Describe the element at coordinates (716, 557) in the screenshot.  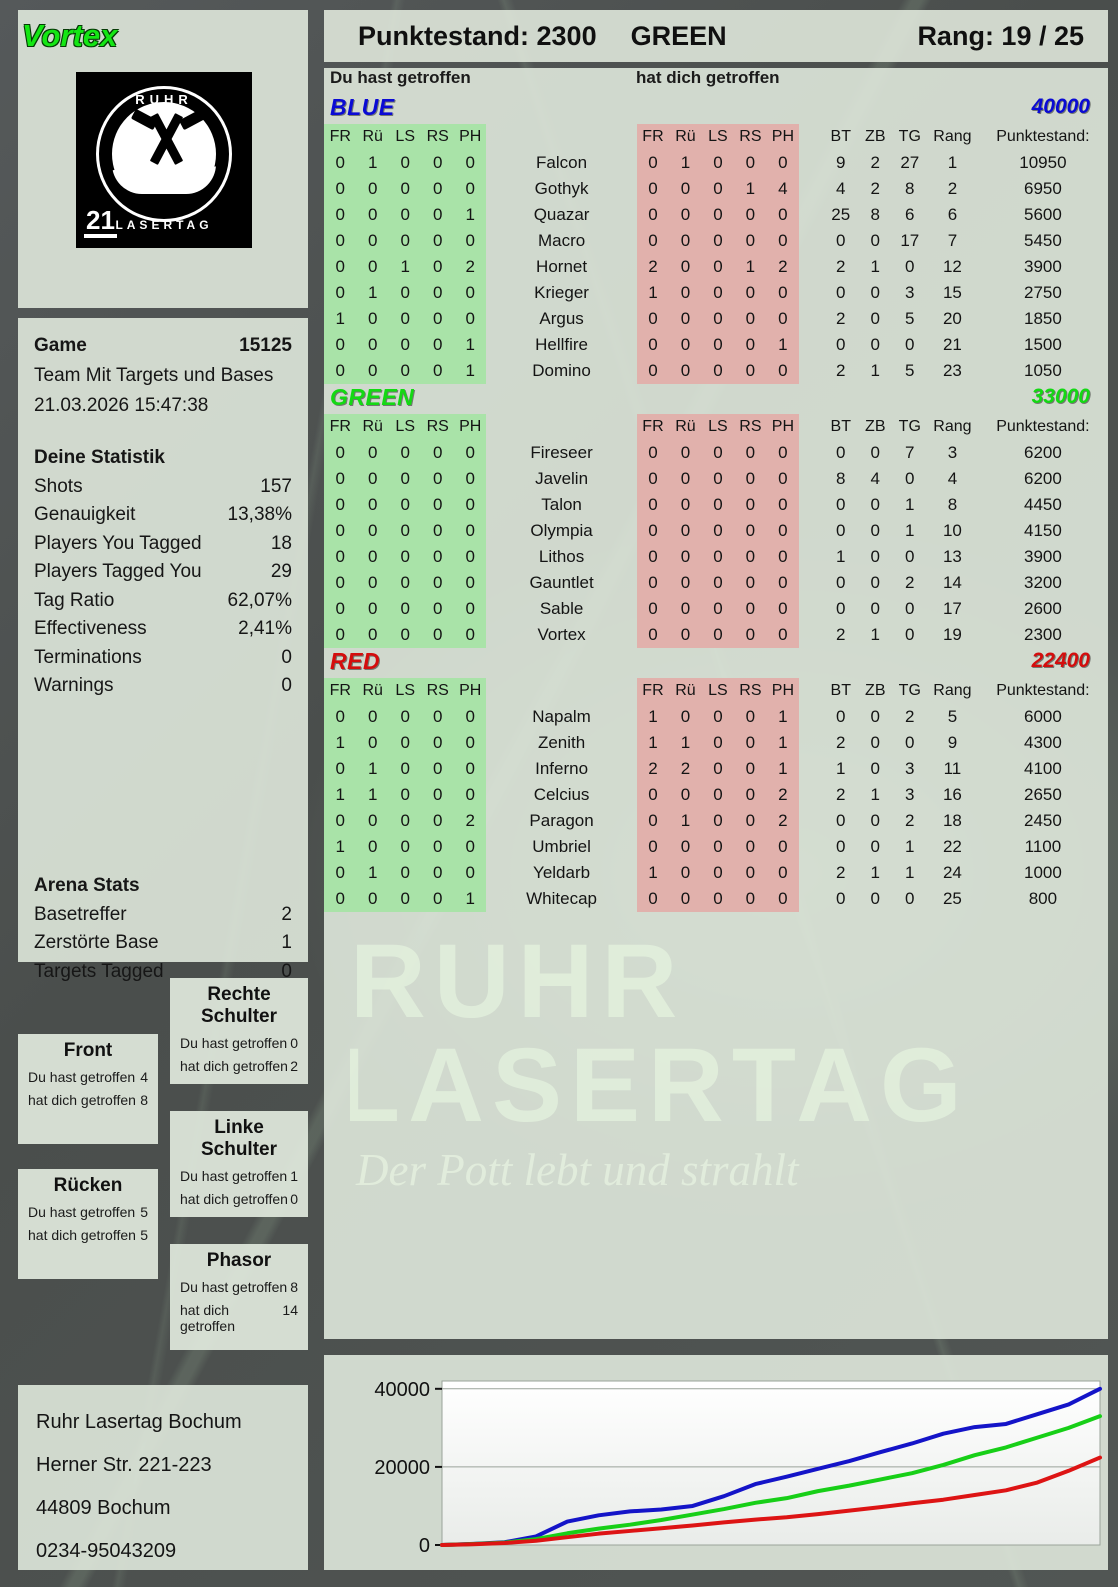
I see `table-row: 0 0 0 0 0 Lithos 0 0 0 0 0 1 0 0 13 3900` at that location.